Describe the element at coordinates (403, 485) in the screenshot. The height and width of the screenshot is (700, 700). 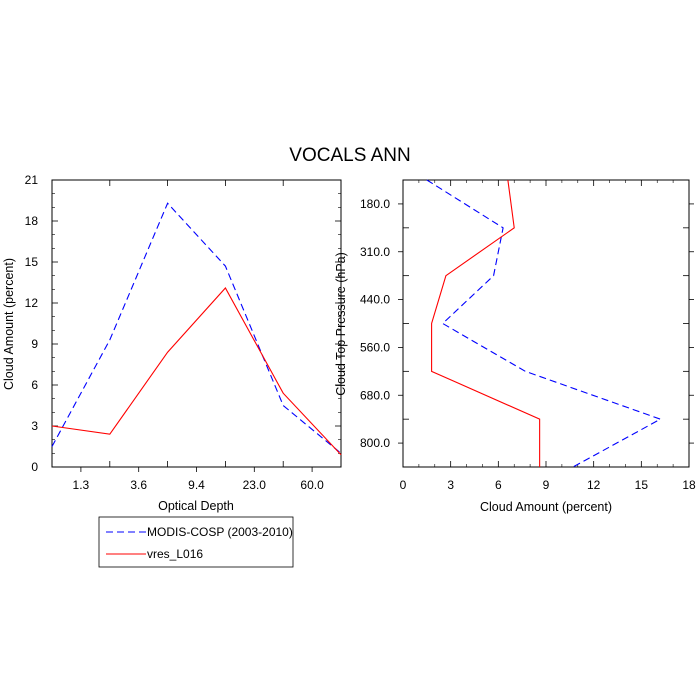
I see `right-x-tick-label: 0` at that location.